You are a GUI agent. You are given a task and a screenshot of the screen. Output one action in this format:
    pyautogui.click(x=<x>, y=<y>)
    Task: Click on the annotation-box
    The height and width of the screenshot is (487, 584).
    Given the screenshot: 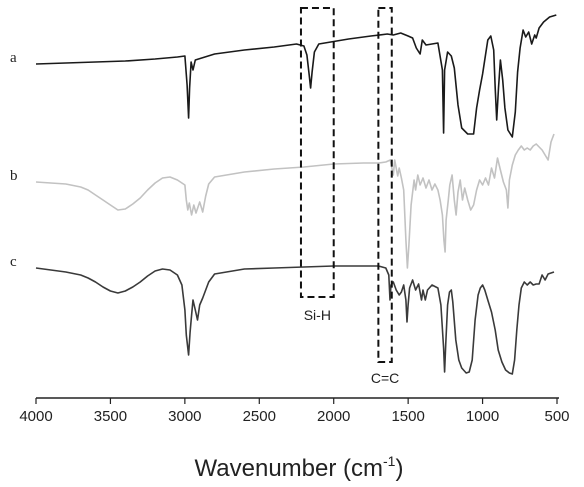 What is the action you would take?
    pyautogui.click(x=384, y=185)
    